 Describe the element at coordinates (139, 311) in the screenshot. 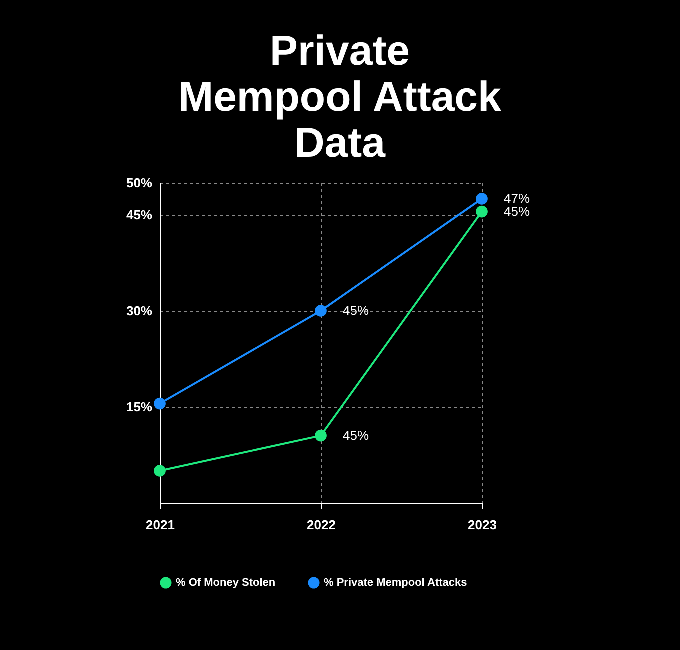

I see `y-tick-label: 30%` at that location.